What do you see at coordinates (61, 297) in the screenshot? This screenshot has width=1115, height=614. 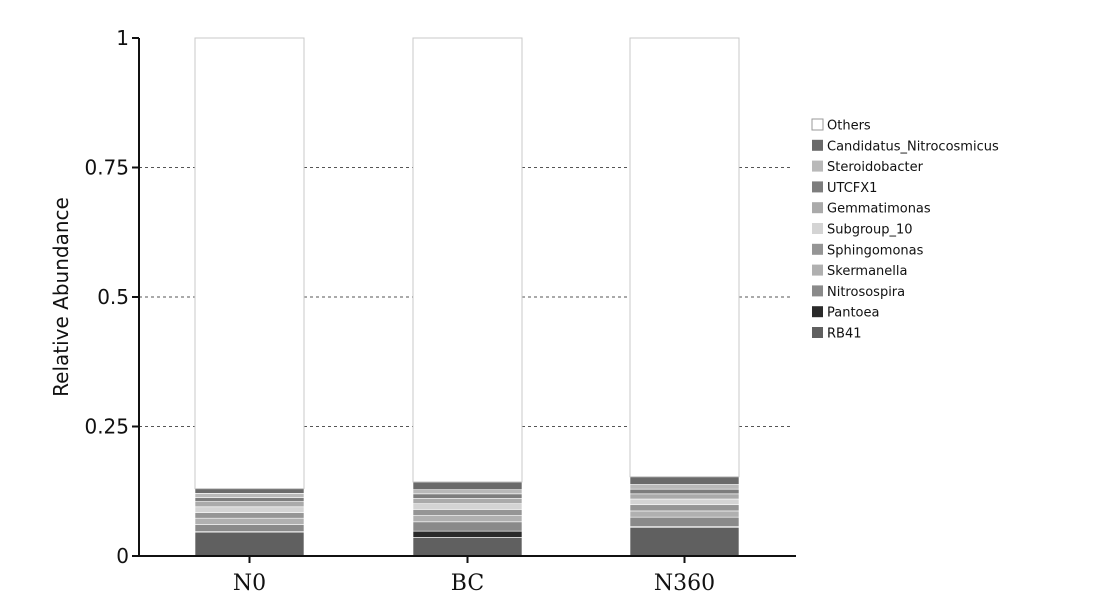 I see `y-axis-title: Relative Abundance` at bounding box center [61, 297].